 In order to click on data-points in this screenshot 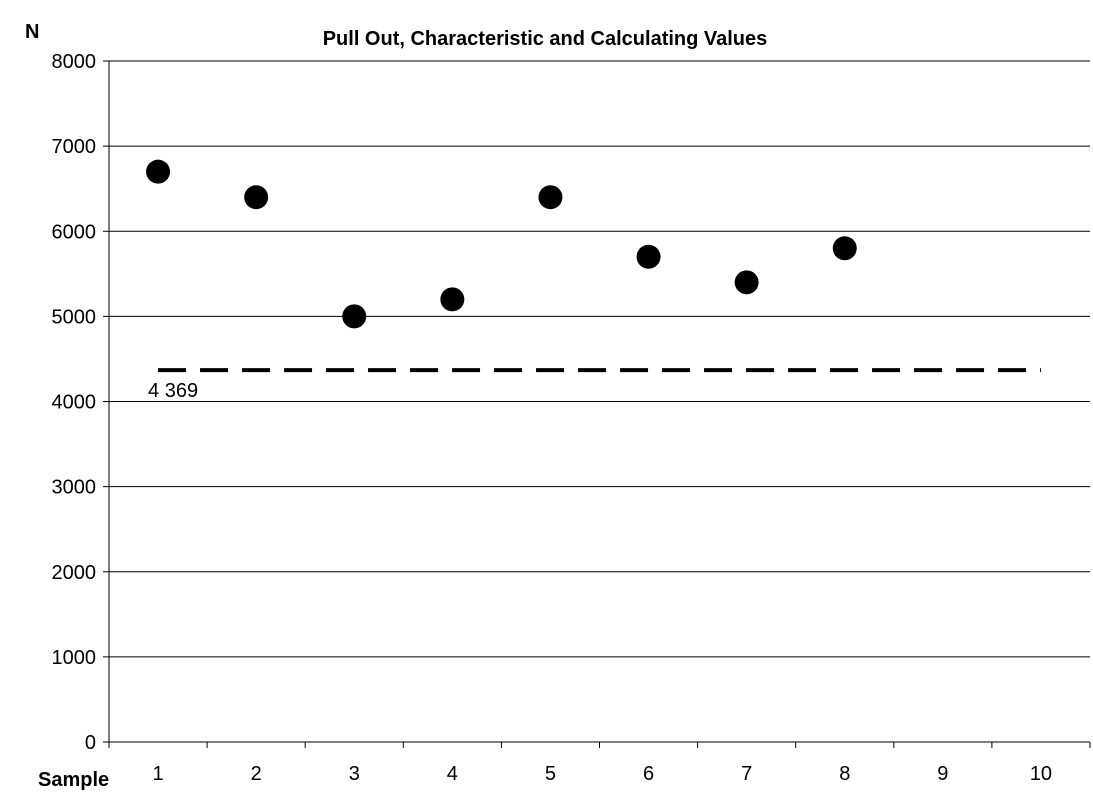, I will do `click(501, 244)`.